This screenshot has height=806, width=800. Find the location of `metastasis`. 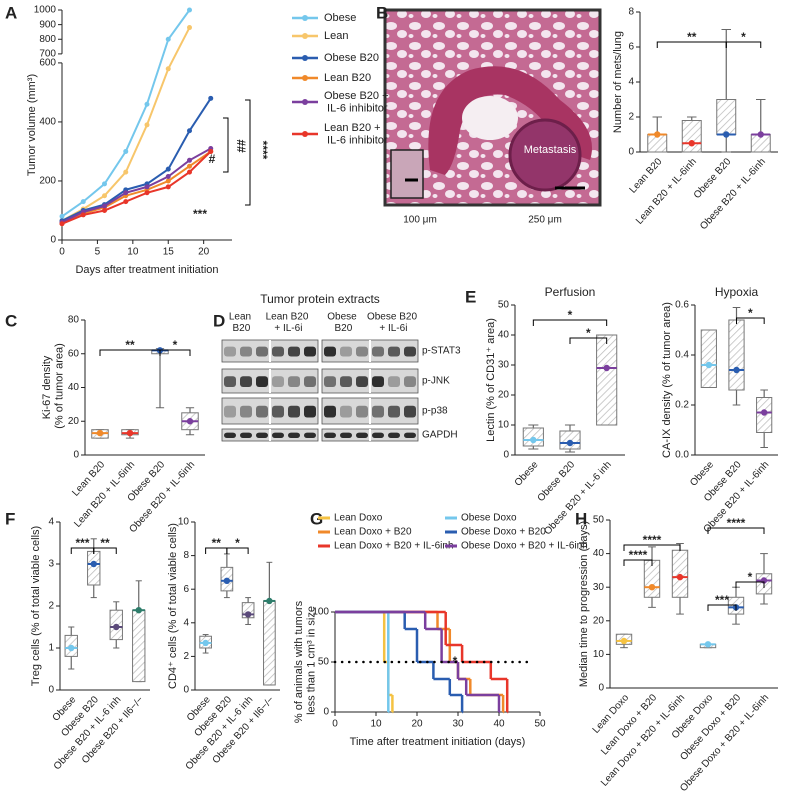

metastasis is located at coordinates (545, 155).